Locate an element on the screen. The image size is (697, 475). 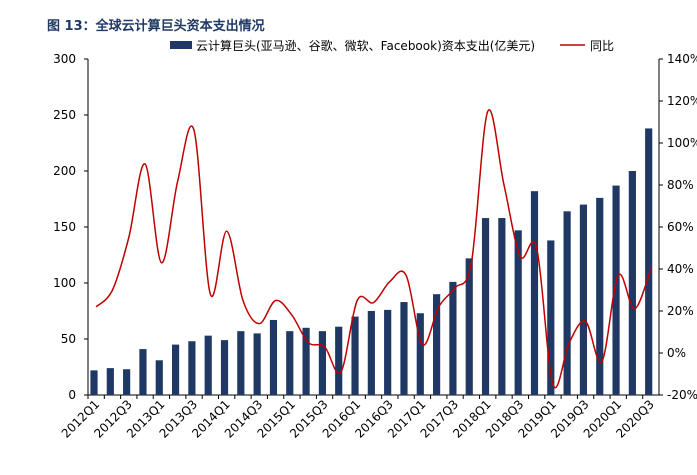
legend-label: 云计算巨头(亚马逊、谷歌、微软、Facebook)资本支出(亿美元) is located at coordinates (365, 45).